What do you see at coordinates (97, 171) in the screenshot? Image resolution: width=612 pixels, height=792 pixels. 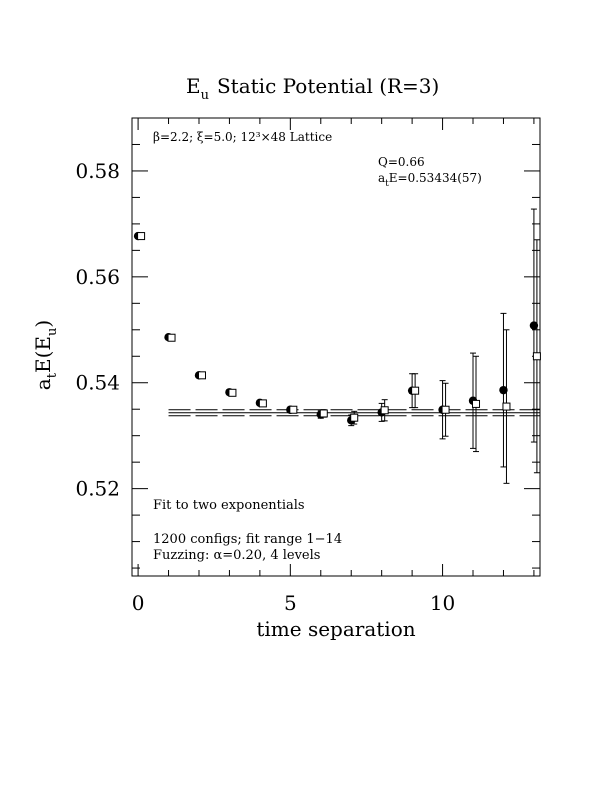 I see `y-tick-label: 0.58` at bounding box center [97, 171].